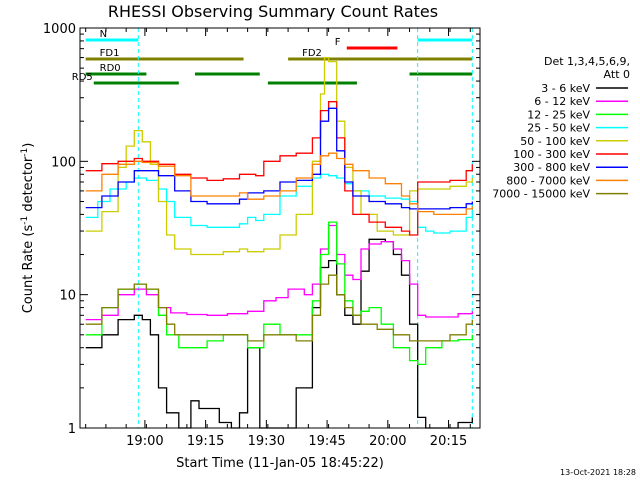 This screenshot has width=640, height=480. I want to click on y-label-part-1: Count Rate (s, so click(28, 269).